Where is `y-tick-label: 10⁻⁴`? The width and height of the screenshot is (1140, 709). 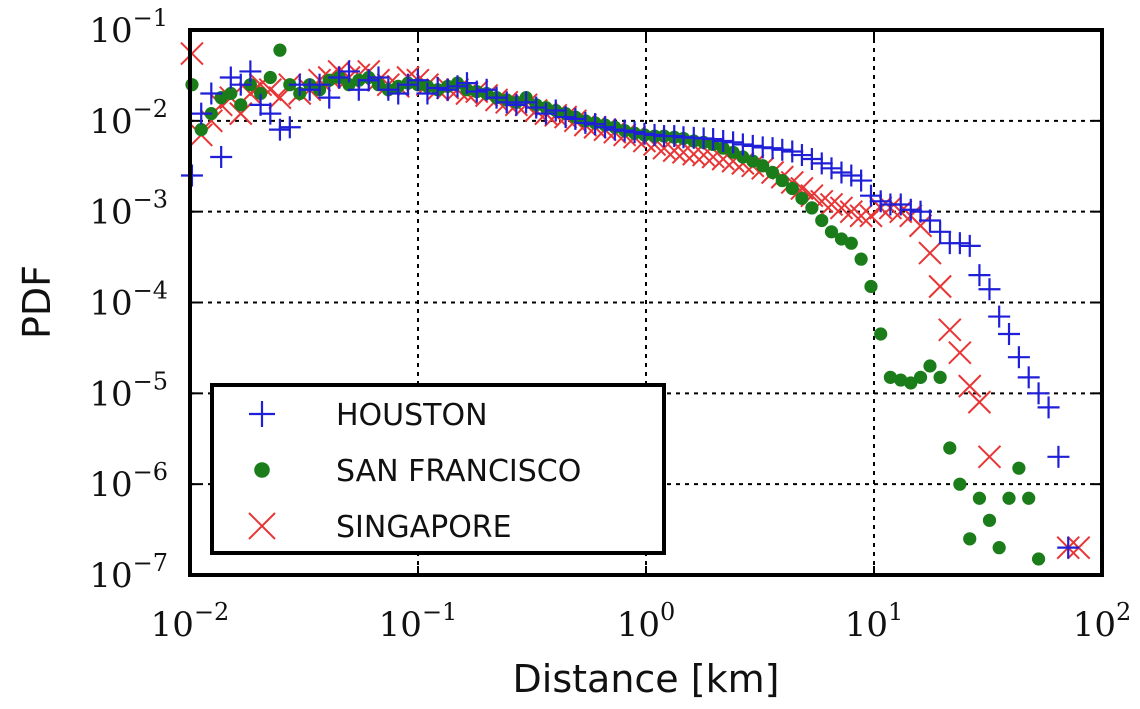 y-tick-label: 10⁻⁴ is located at coordinates (128, 300).